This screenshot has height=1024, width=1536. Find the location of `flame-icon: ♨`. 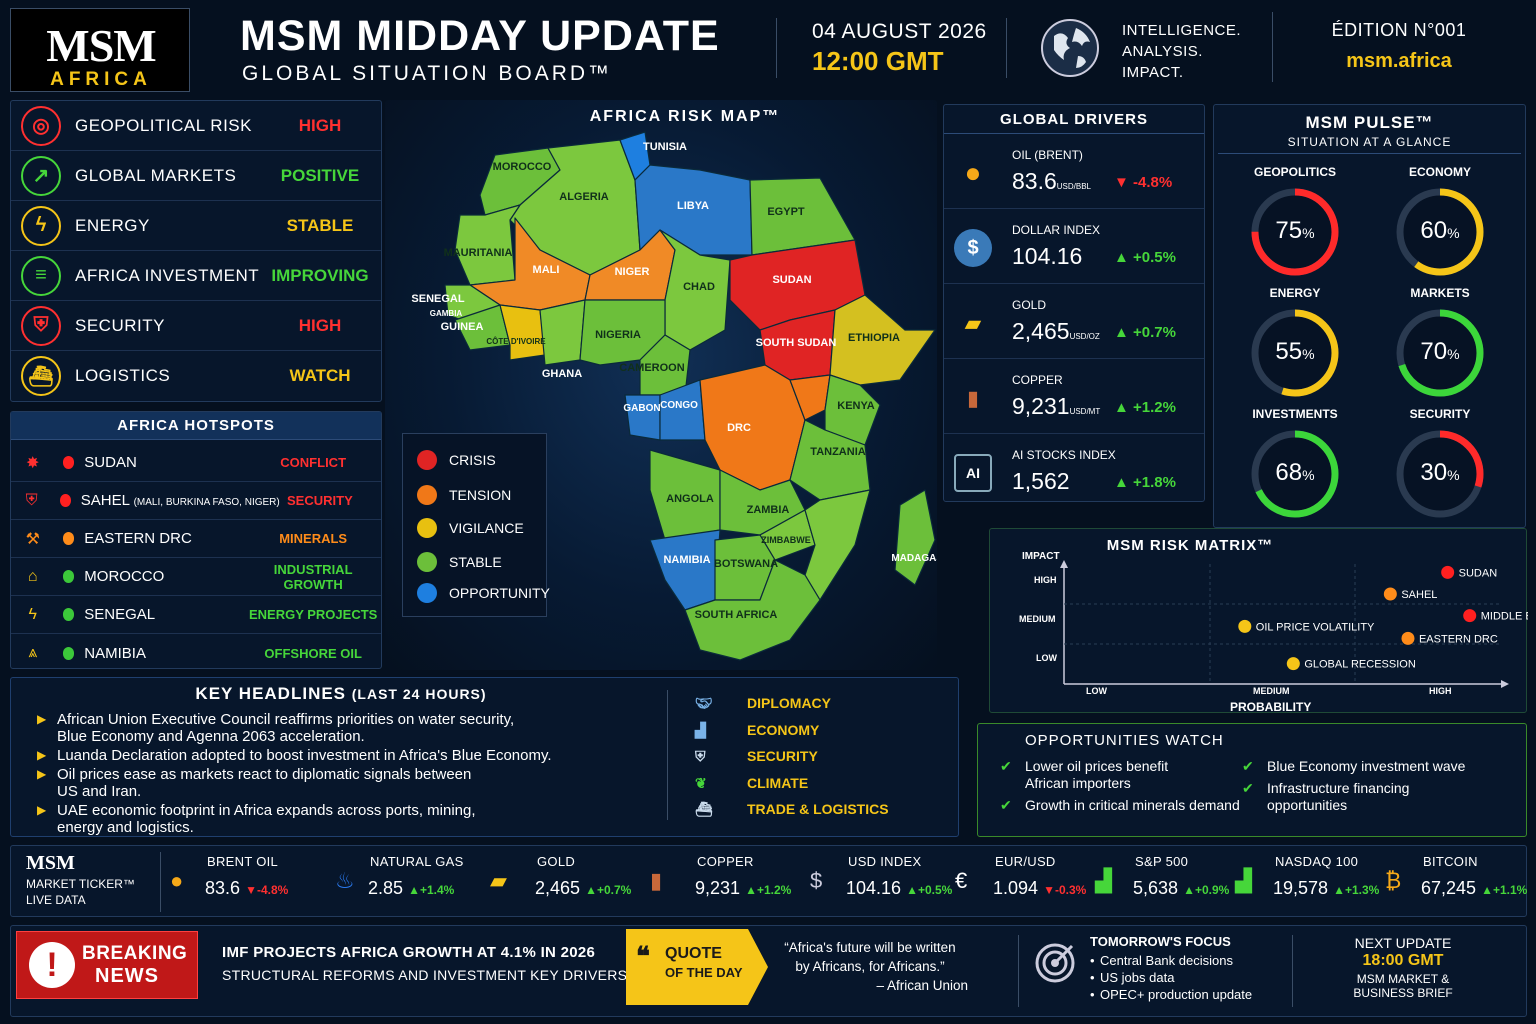

flame-icon: ♨ is located at coordinates (345, 880).